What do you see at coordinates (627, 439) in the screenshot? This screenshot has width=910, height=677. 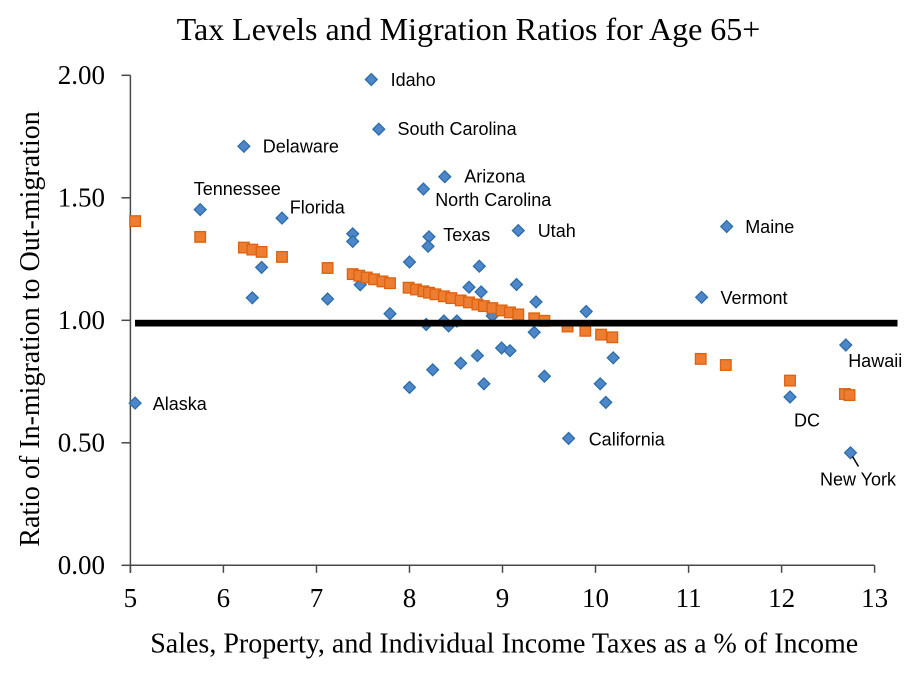 I see `svg-text: California` at bounding box center [627, 439].